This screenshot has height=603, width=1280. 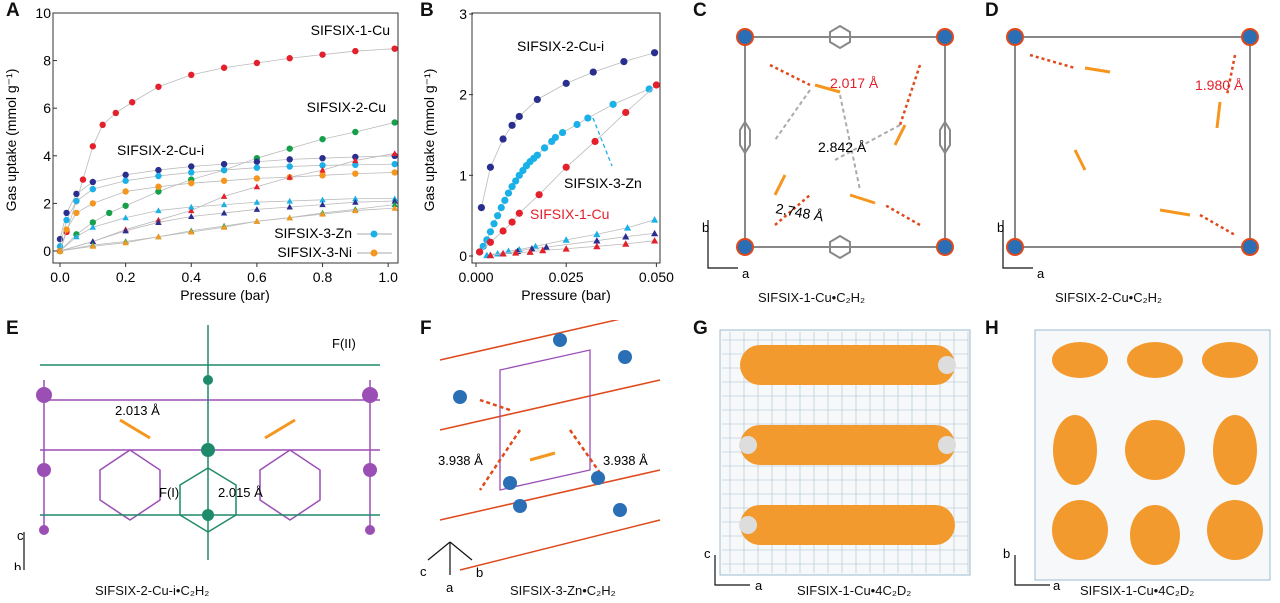 I want to click on plot-frame, so click(x=225, y=138).